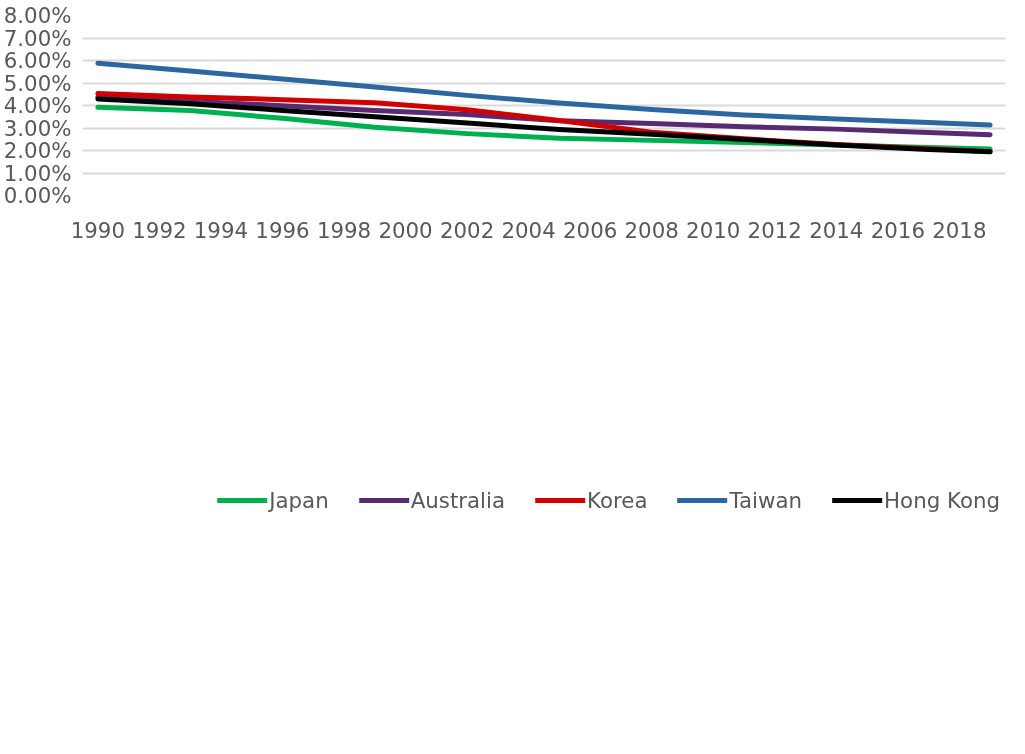 This screenshot has height=754, width=1025. Describe the element at coordinates (959, 230) in the screenshot. I see `x-tick-label: 2018` at that location.